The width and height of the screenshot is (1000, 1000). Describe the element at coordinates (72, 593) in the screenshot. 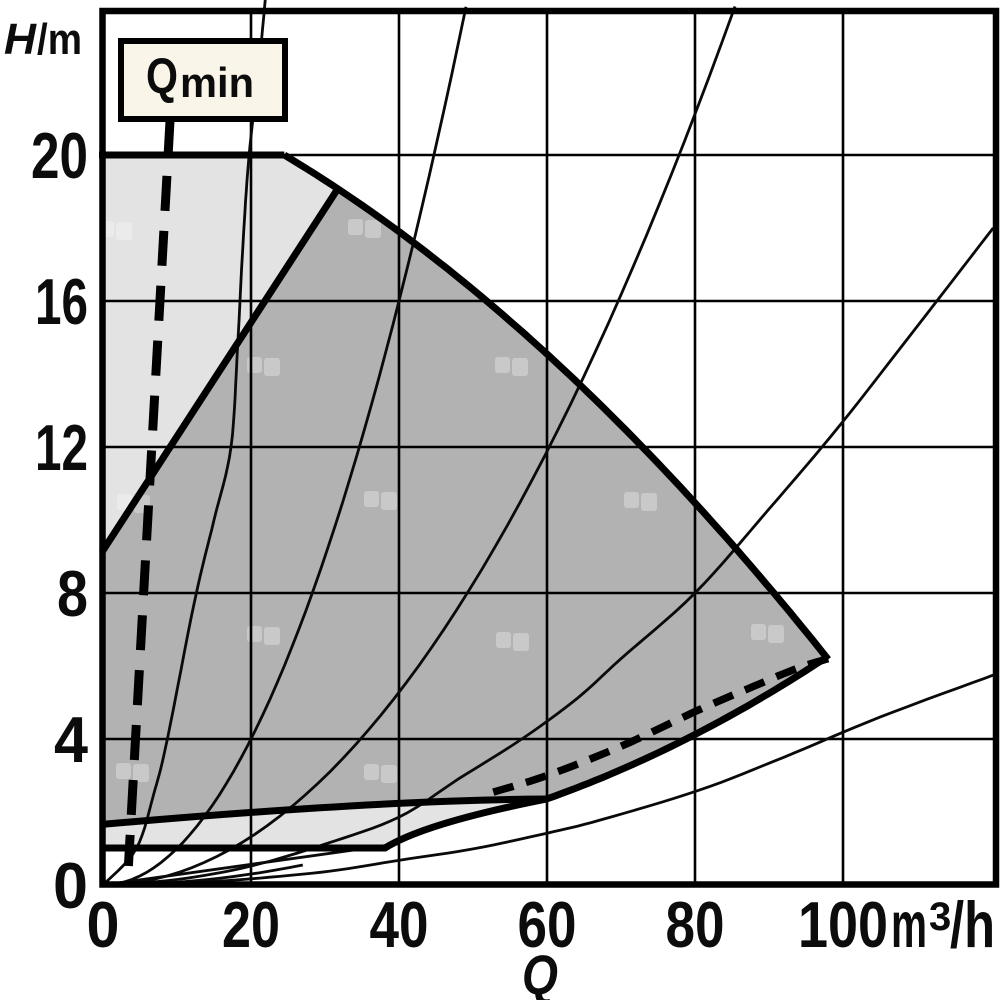

I see `svg-text: 8` at that location.